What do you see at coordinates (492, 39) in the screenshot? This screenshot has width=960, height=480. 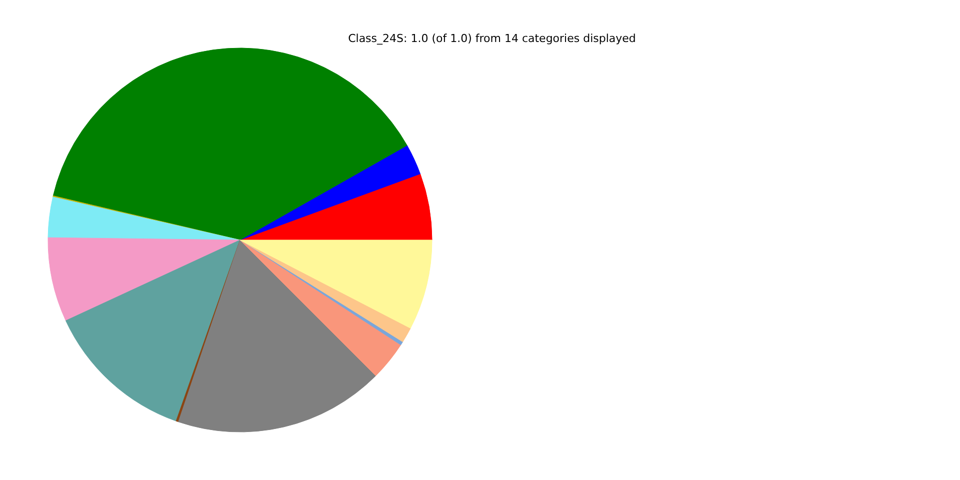 I see `text: Class_24S: 1.0 (of 1.0) from 14 categories displayed` at bounding box center [492, 39].